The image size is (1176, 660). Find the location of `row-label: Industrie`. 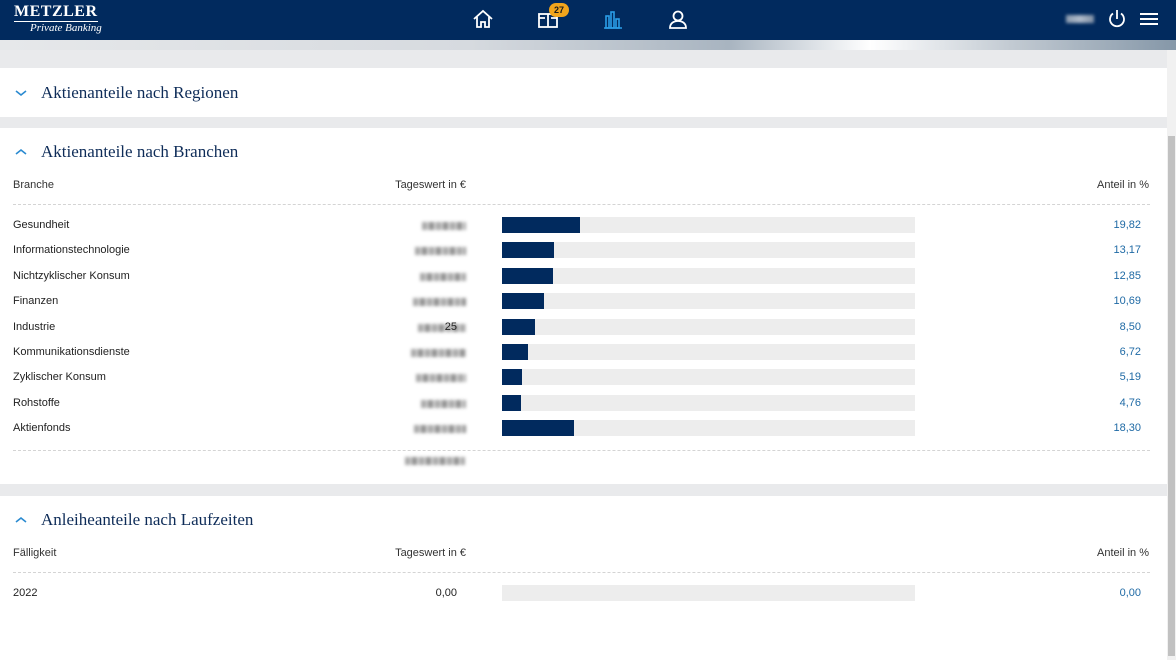

row-label: Industrie is located at coordinates (34, 326).